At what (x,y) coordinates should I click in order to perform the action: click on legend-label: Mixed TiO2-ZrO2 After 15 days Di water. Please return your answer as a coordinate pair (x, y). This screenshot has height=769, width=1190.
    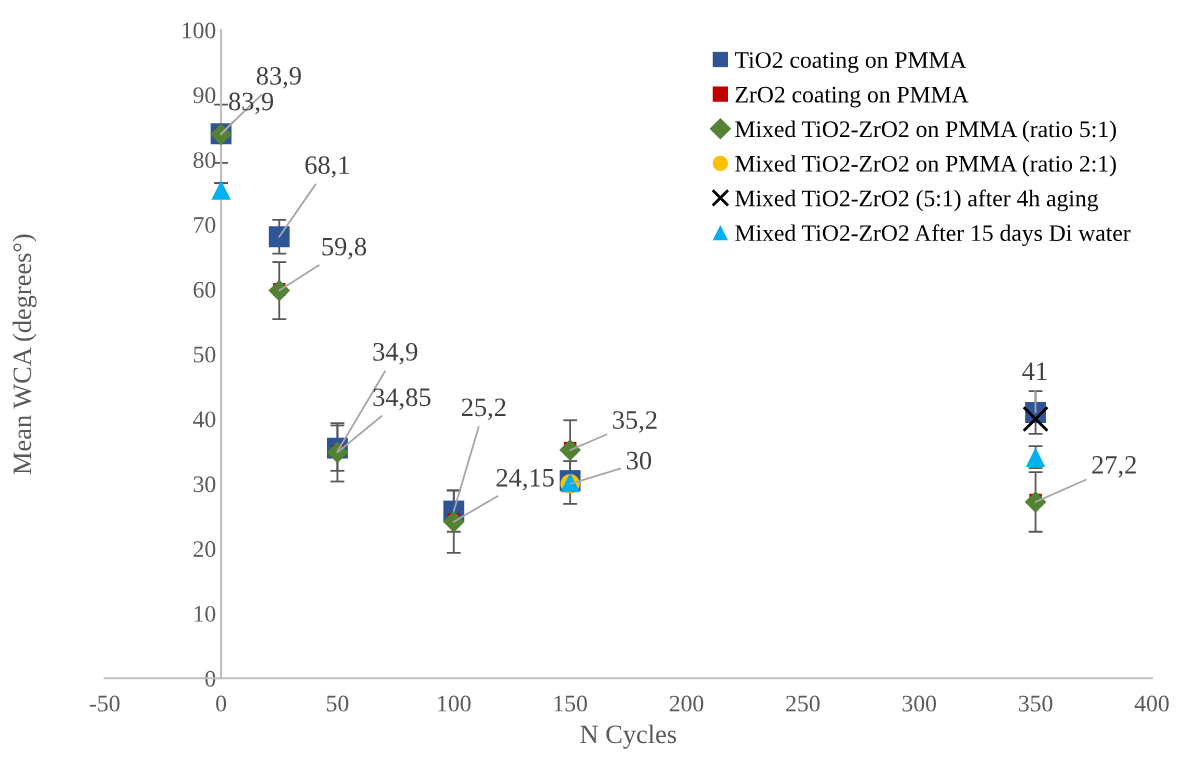
    Looking at the image, I should click on (933, 235).